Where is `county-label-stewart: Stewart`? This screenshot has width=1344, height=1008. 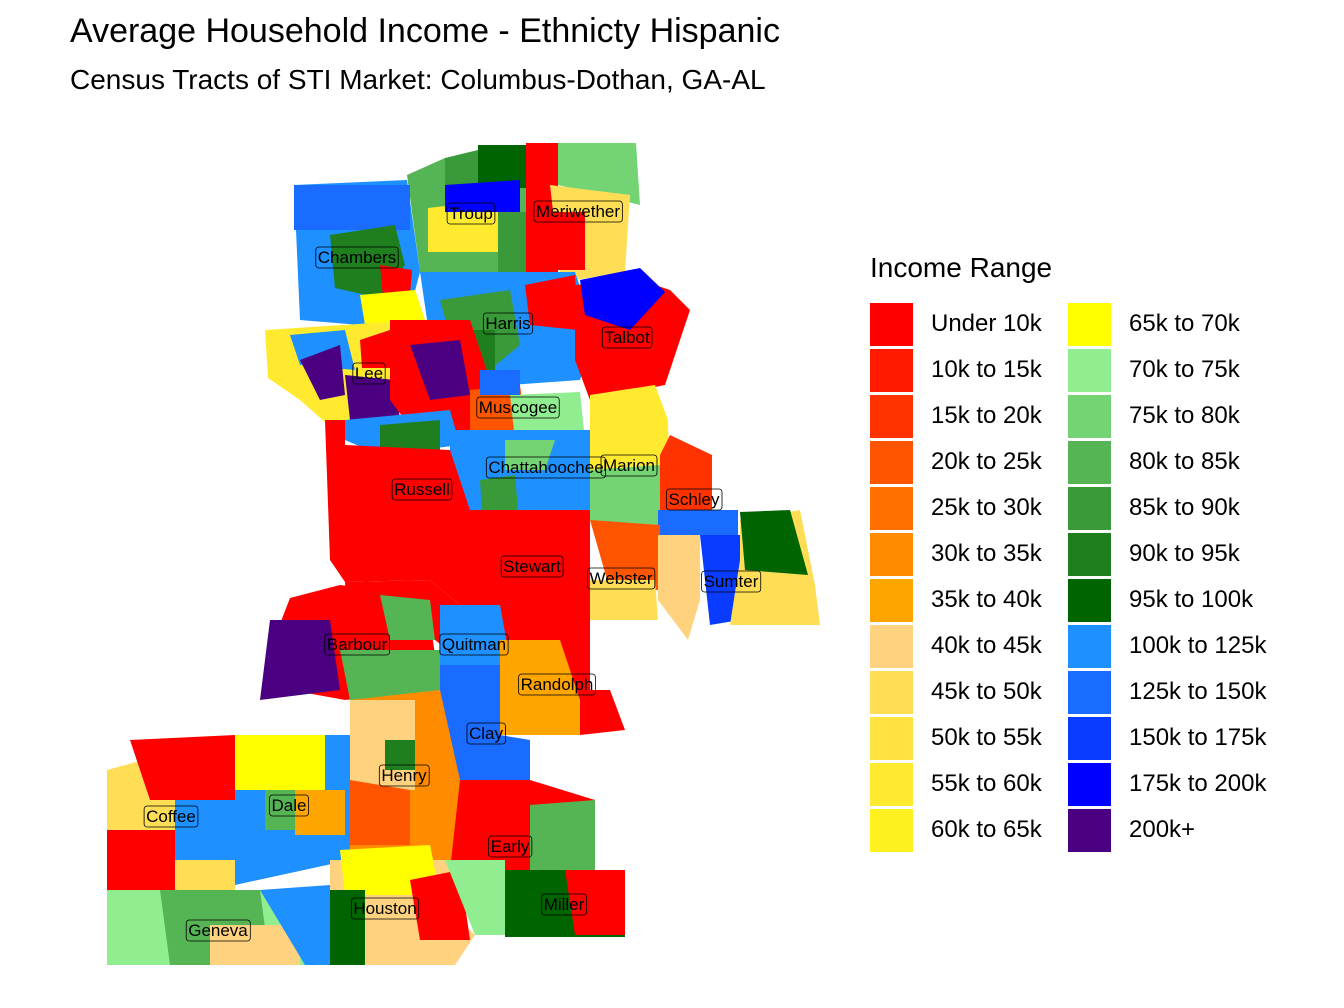 county-label-stewart: Stewart is located at coordinates (532, 566).